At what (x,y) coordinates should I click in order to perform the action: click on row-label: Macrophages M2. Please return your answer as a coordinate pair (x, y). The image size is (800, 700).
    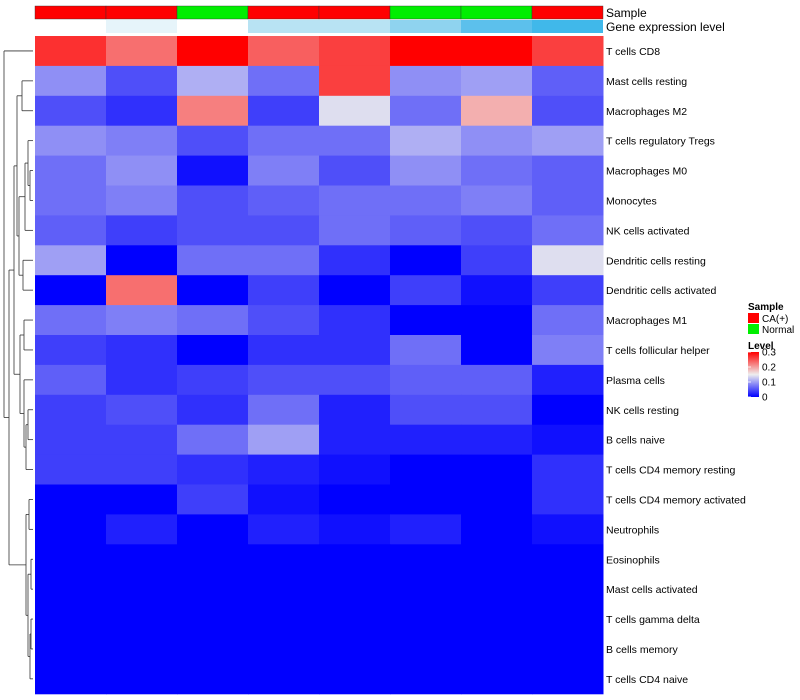
    Looking at the image, I should click on (646, 112).